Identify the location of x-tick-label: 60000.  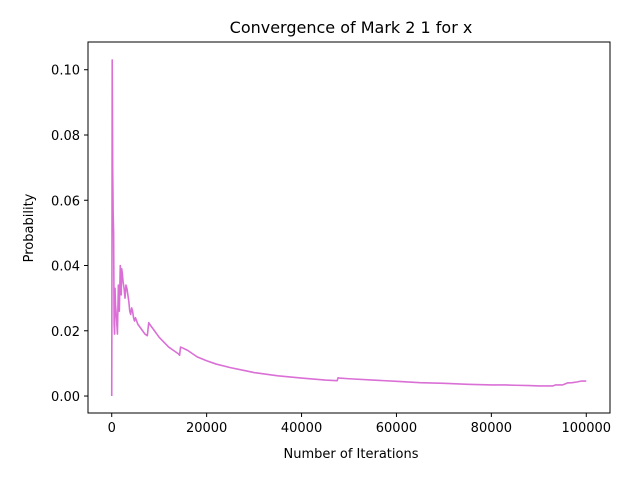
(396, 428).